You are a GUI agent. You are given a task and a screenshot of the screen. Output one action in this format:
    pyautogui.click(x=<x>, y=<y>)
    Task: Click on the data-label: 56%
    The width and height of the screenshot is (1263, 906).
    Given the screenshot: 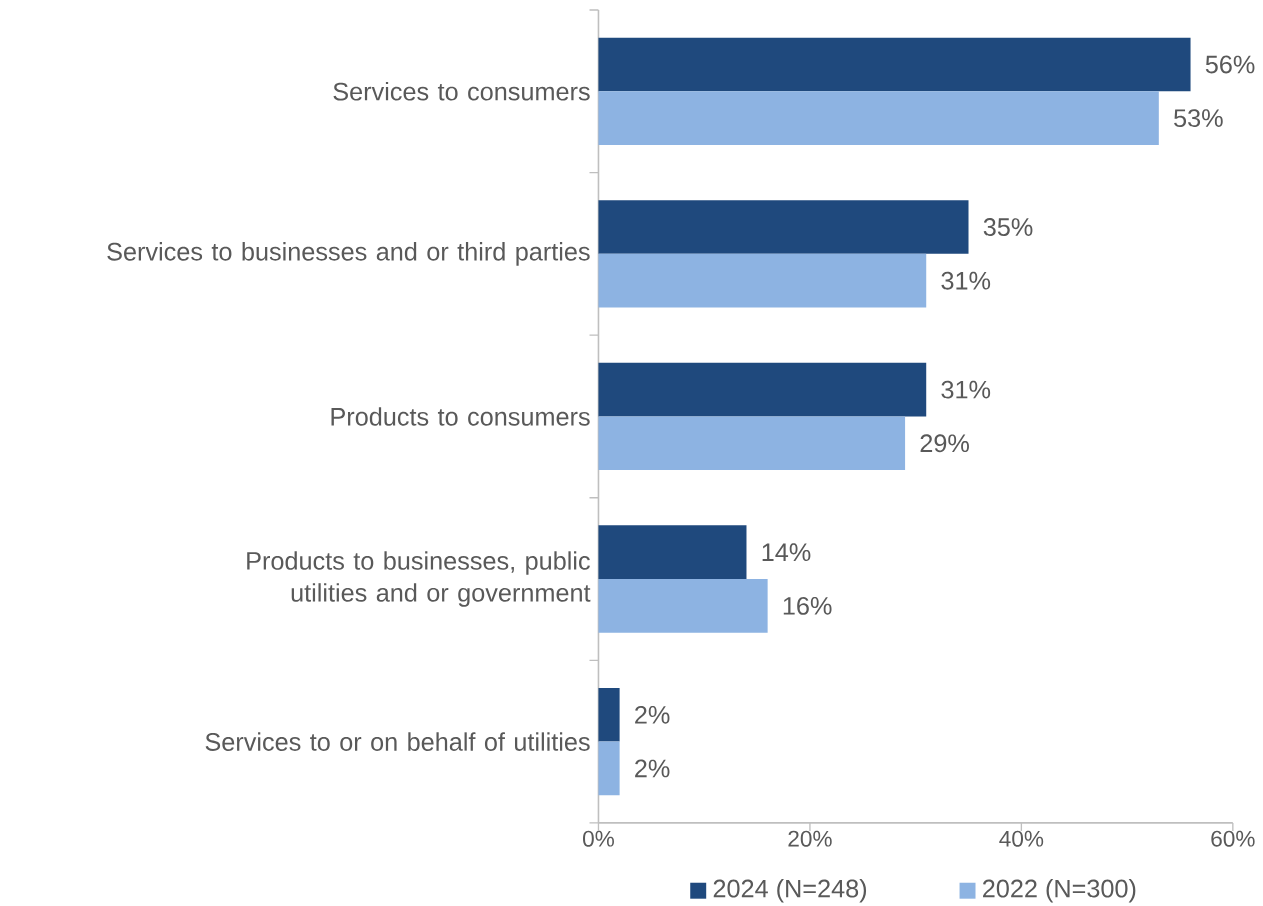 What is the action you would take?
    pyautogui.click(x=1230, y=64)
    